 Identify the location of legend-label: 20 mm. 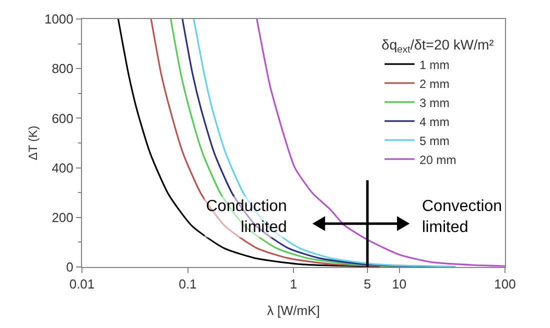
(438, 159).